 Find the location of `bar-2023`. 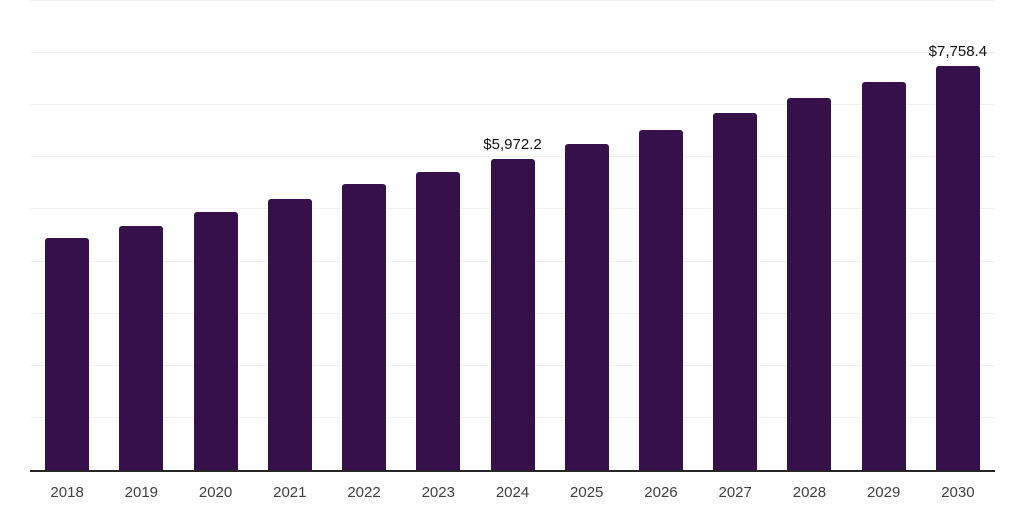

bar-2023 is located at coordinates (438, 320).